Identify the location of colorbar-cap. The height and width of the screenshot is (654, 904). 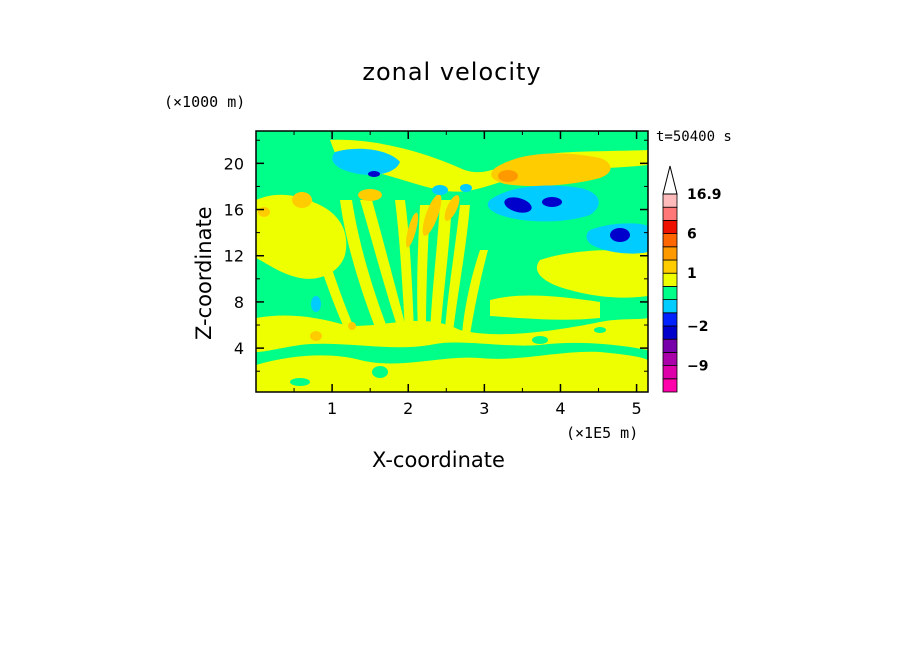
(670, 180).